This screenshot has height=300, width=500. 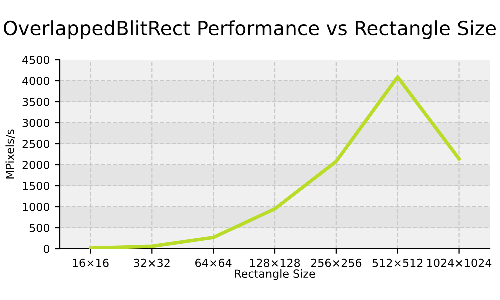 I want to click on y-tick-label: 4500, so click(x=36, y=60).